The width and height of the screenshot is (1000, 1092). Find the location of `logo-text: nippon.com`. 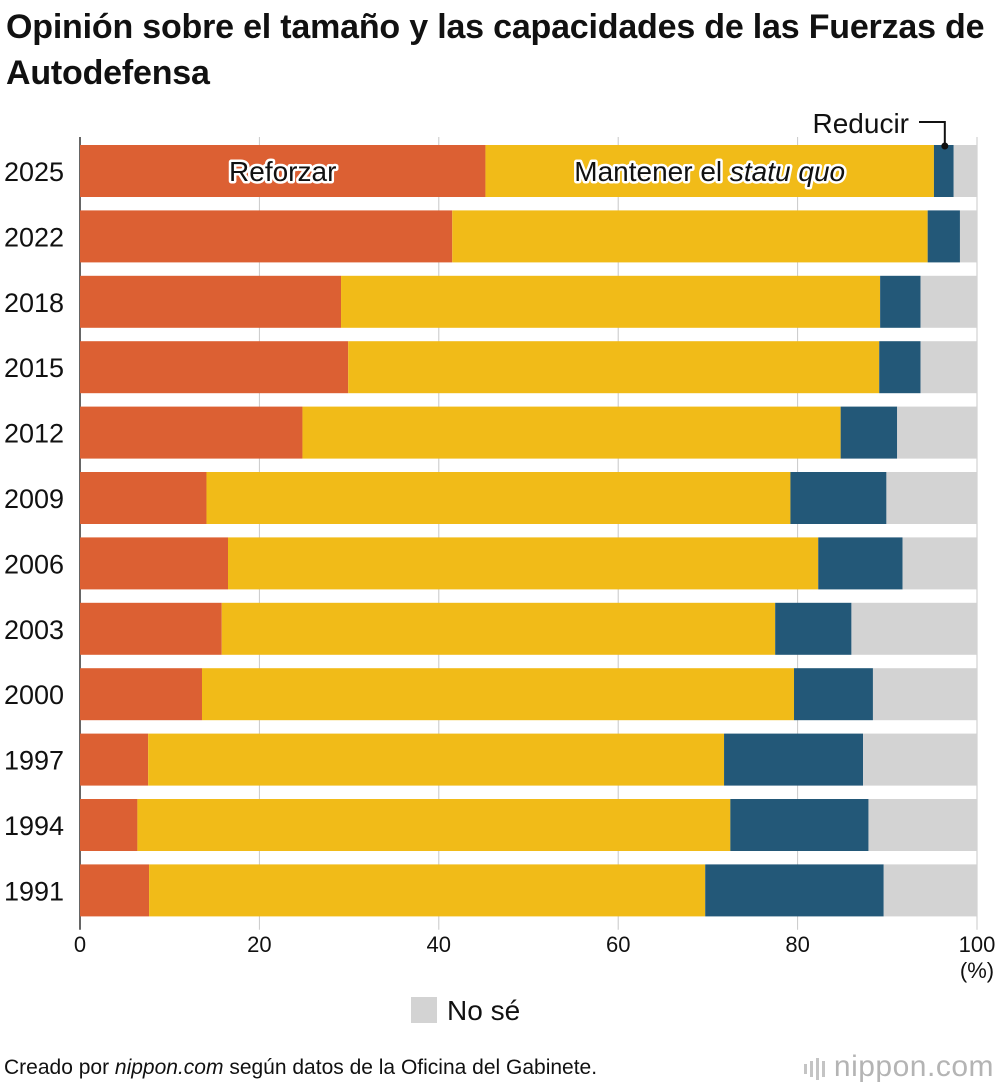

logo-text: nippon.com is located at coordinates (913, 1066).